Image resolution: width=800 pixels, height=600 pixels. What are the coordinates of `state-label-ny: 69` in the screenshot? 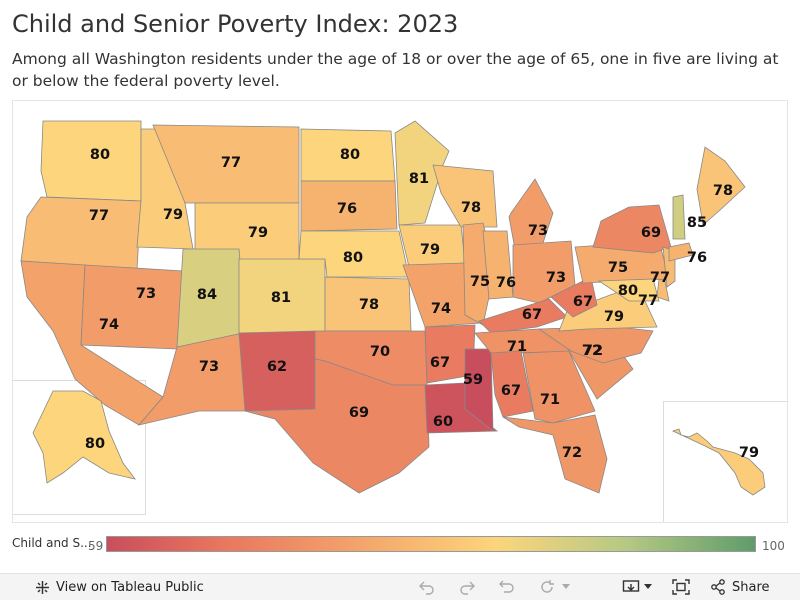 It's located at (651, 233).